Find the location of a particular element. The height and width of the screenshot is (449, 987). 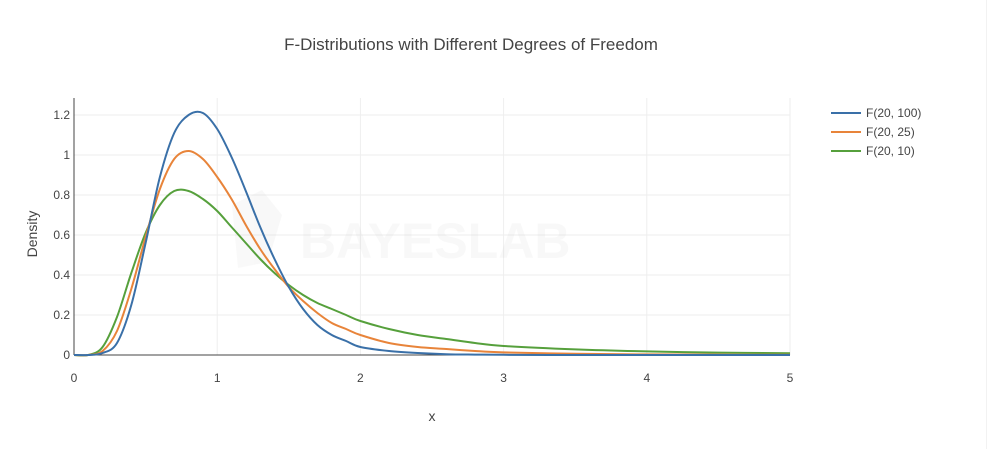

legend-label: F(20, 25) is located at coordinates (890, 132).